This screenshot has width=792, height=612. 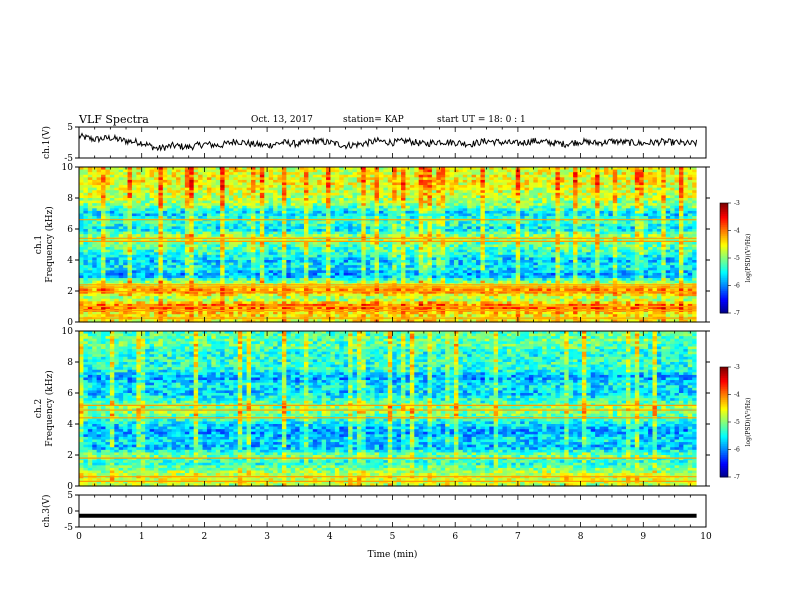 What do you see at coordinates (481, 120) in the screenshot?
I see `figure-start-time: start UT = 18: 0 : 1` at bounding box center [481, 120].